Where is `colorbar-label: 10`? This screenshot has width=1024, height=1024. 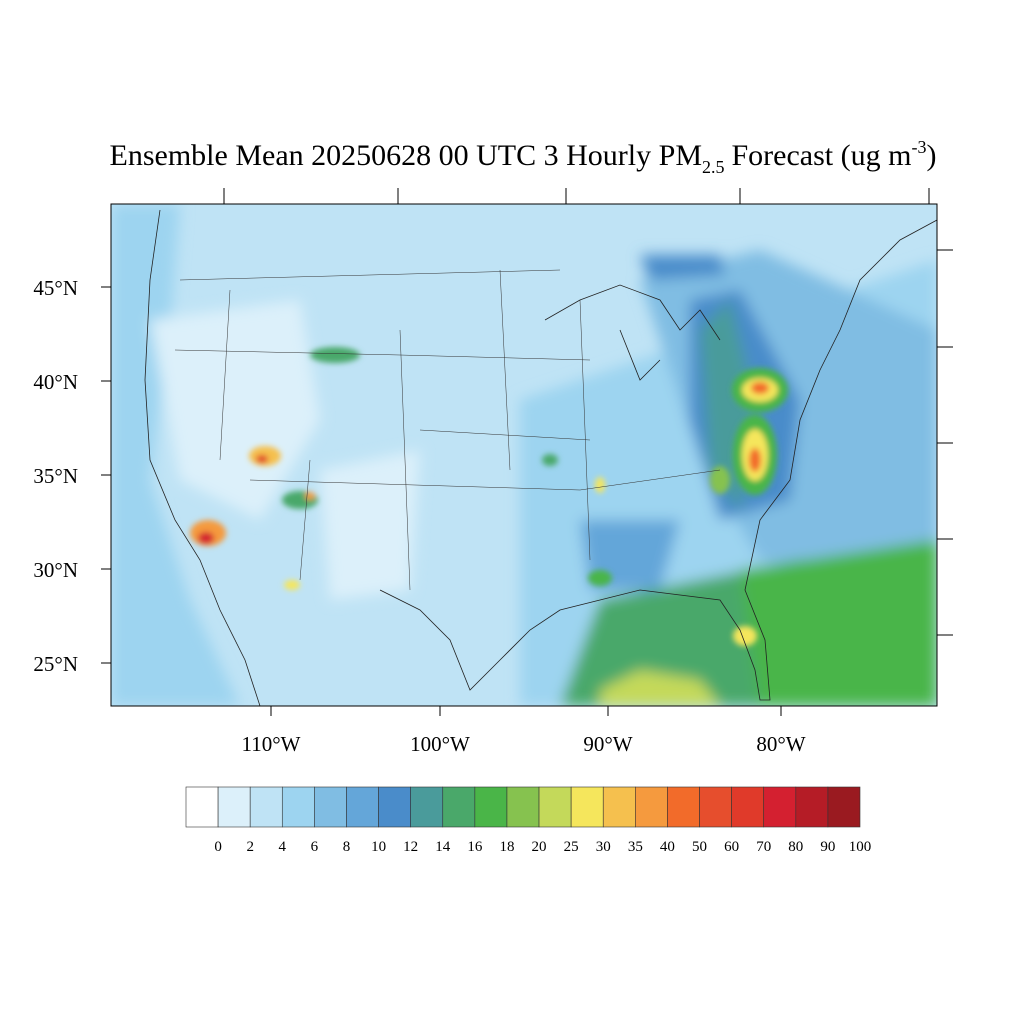 colorbar-label: 10 is located at coordinates (378, 847).